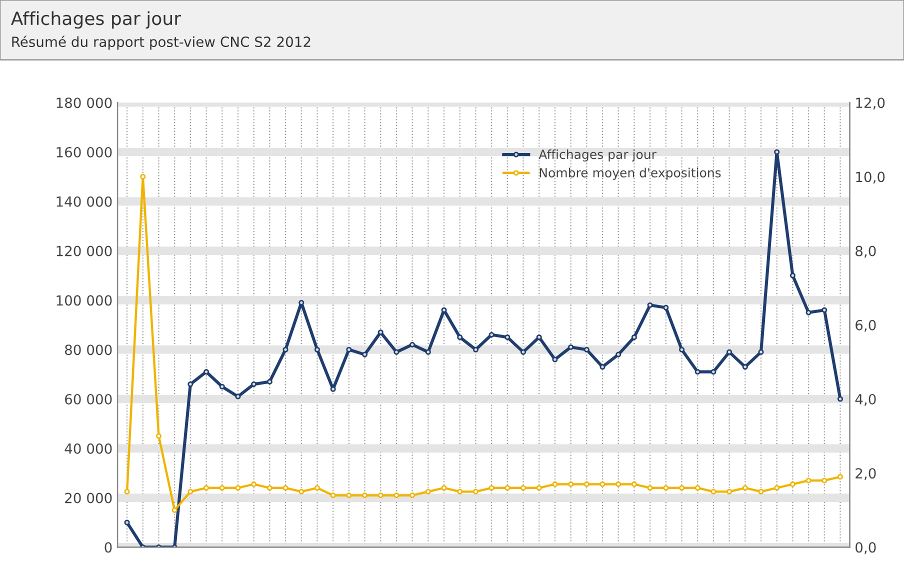  I want to click on y2-tick-label: 6,0, so click(866, 326).